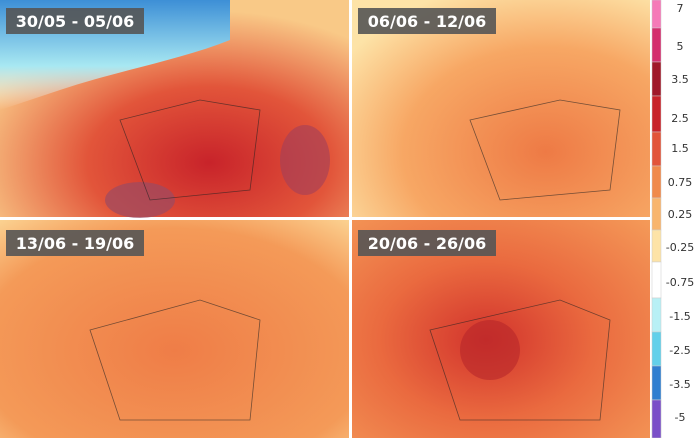 The image size is (700, 438). What do you see at coordinates (679, 384) in the screenshot?
I see `legend-label: -3.5` at bounding box center [679, 384].